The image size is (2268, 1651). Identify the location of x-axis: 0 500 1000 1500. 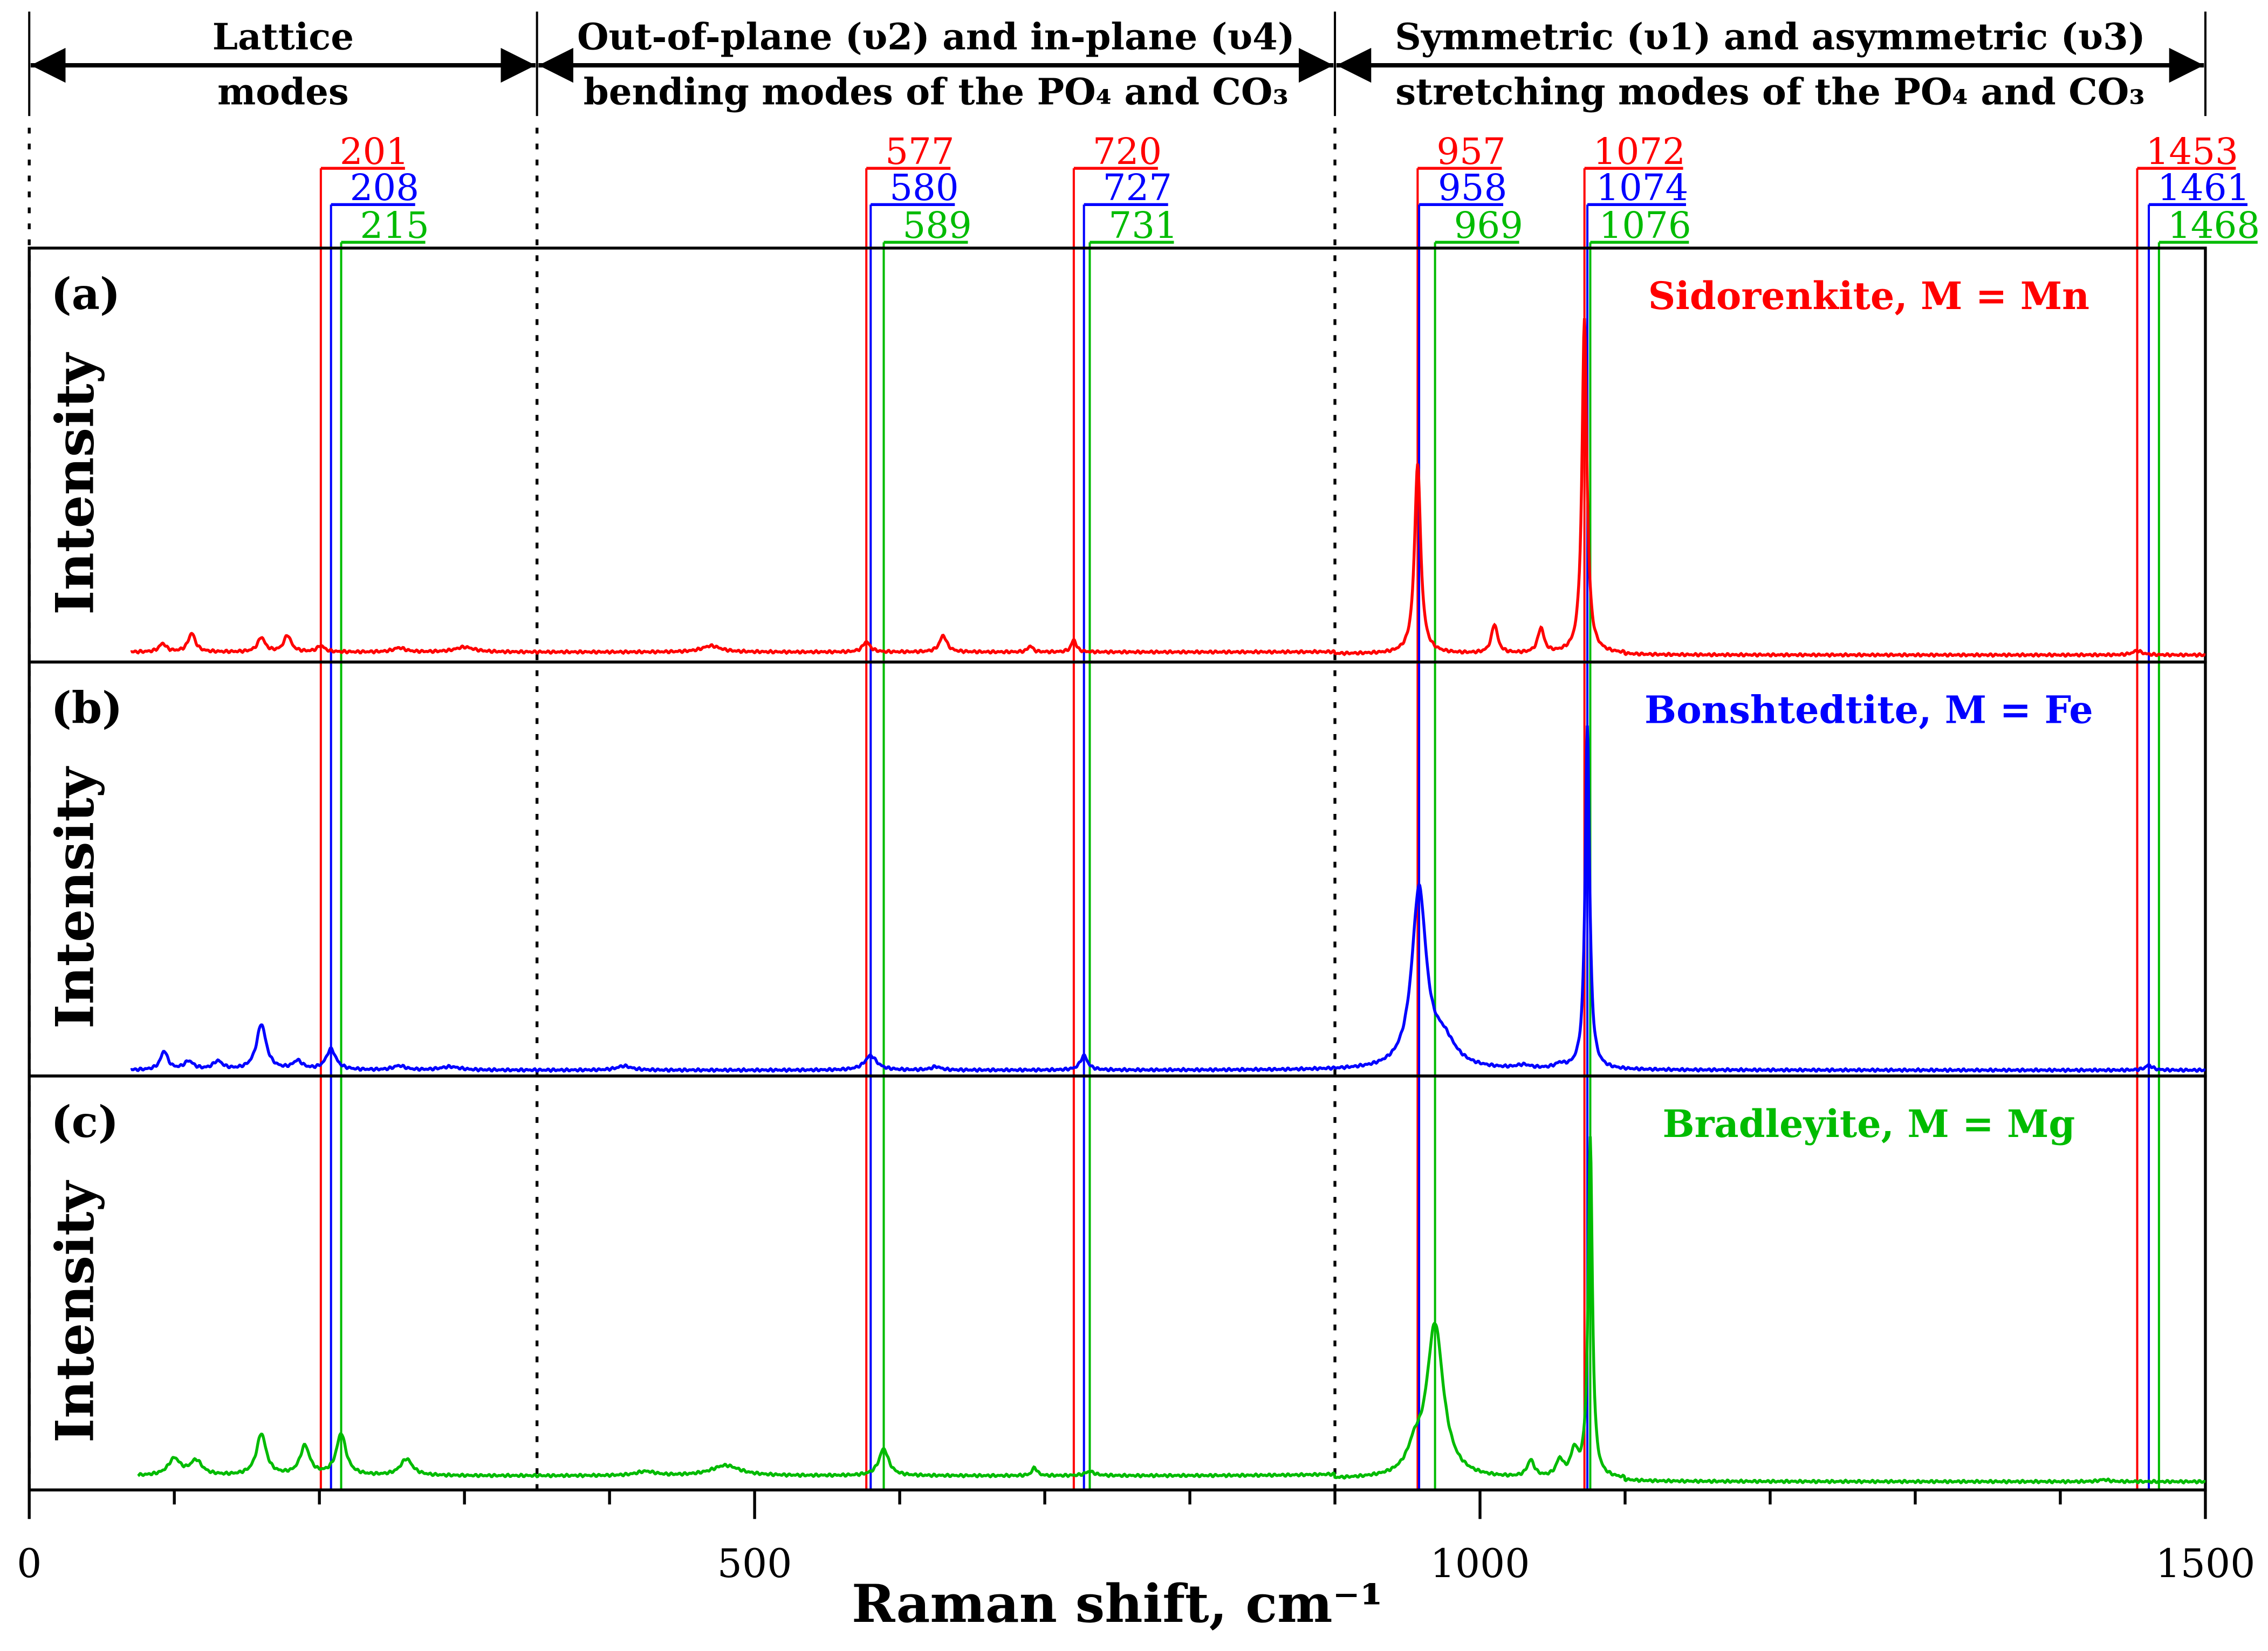
(1136, 1537).